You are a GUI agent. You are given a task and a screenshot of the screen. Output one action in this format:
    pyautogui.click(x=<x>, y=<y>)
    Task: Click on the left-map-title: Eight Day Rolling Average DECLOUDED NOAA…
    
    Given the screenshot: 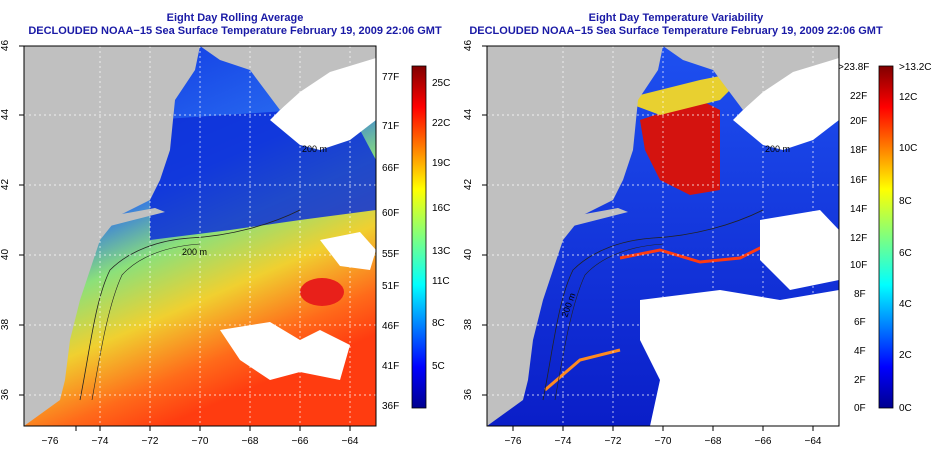 What is the action you would take?
    pyautogui.click(x=235, y=25)
    